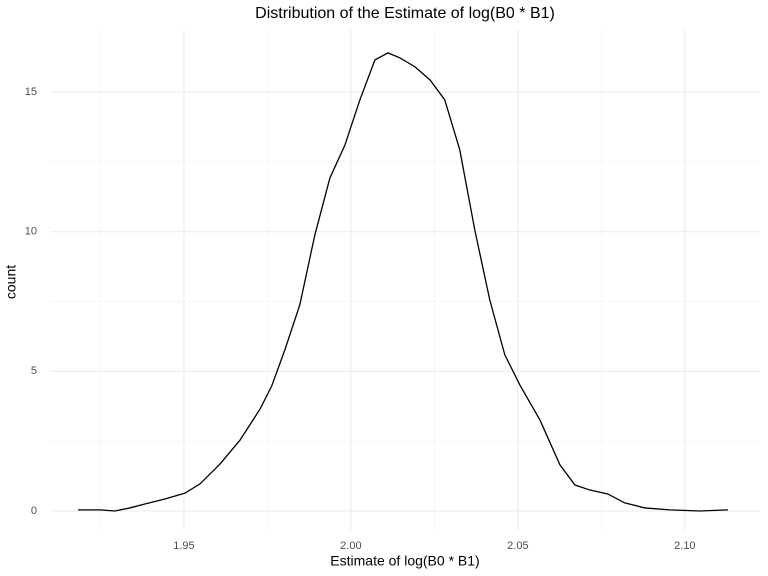 The width and height of the screenshot is (768, 576). What do you see at coordinates (31, 232) in the screenshot?
I see `y-tick-label: 10` at bounding box center [31, 232].